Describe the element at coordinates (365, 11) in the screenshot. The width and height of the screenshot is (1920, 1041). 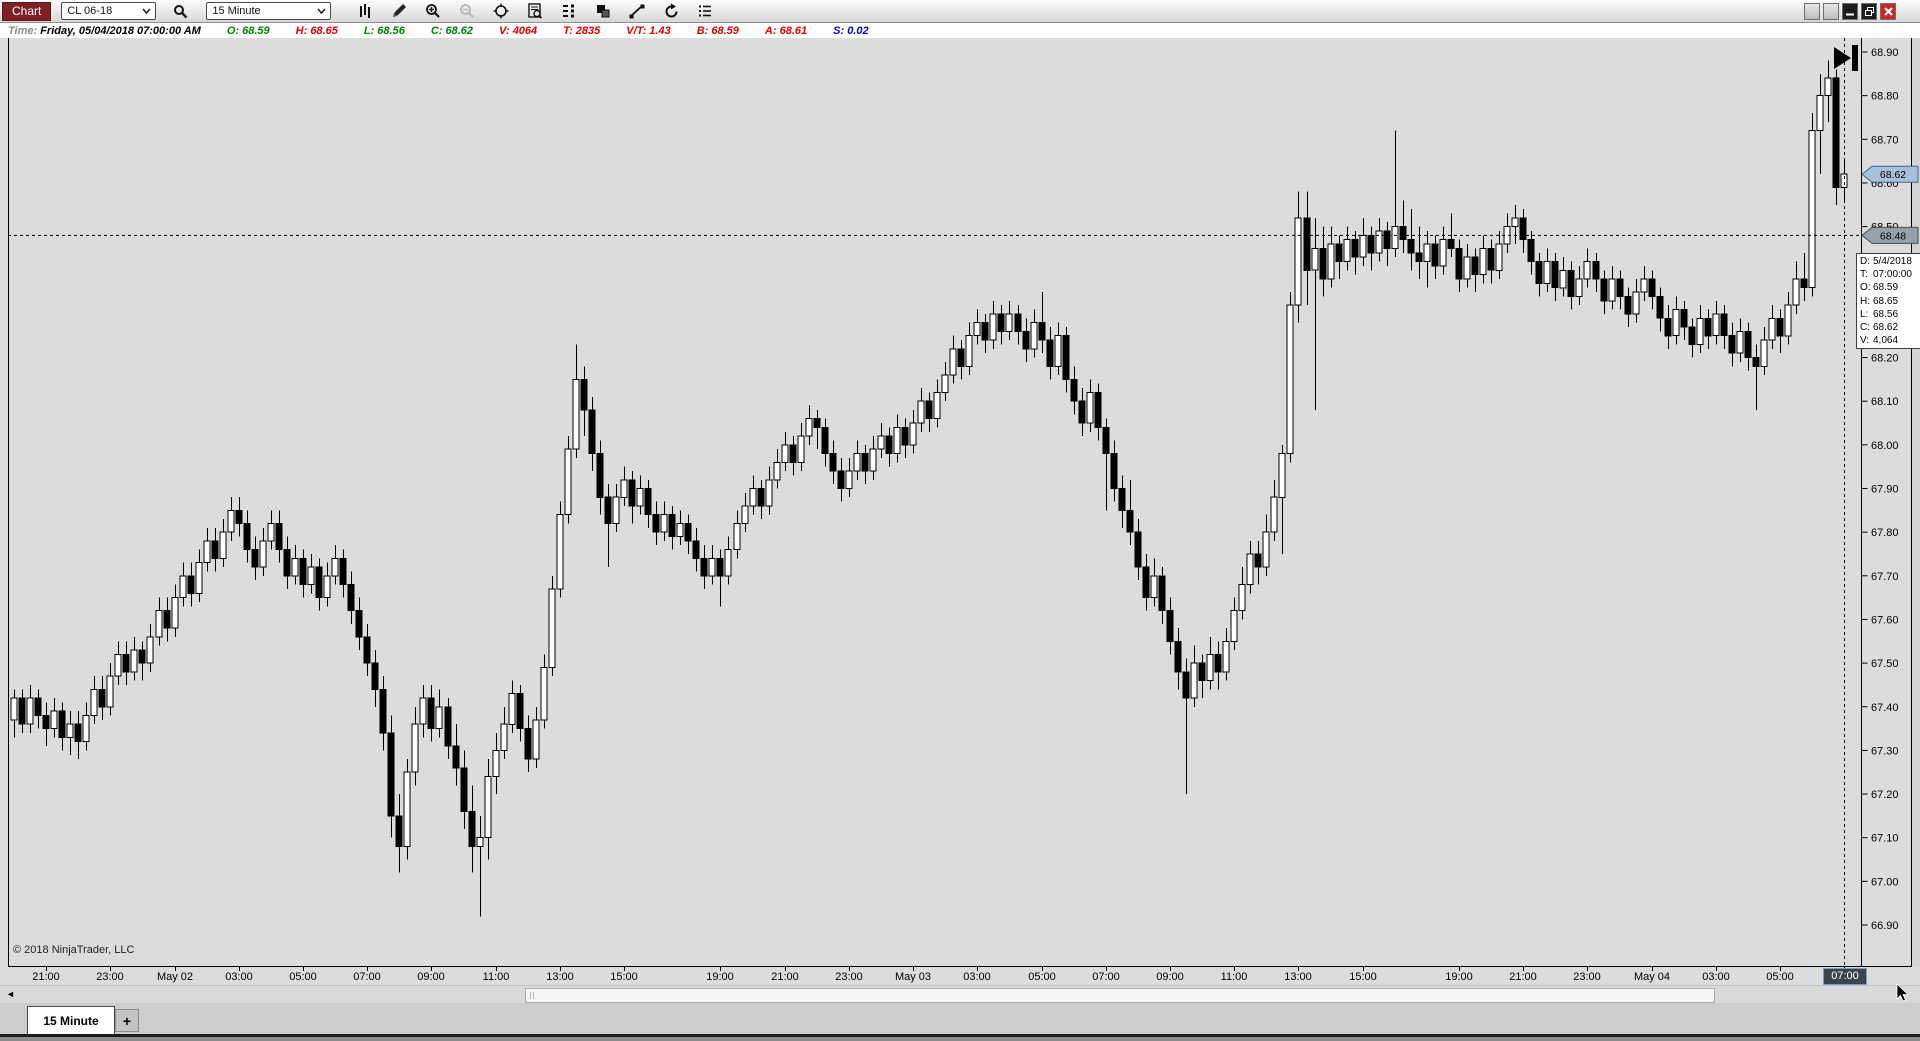
I see `chart-style-icon` at that location.